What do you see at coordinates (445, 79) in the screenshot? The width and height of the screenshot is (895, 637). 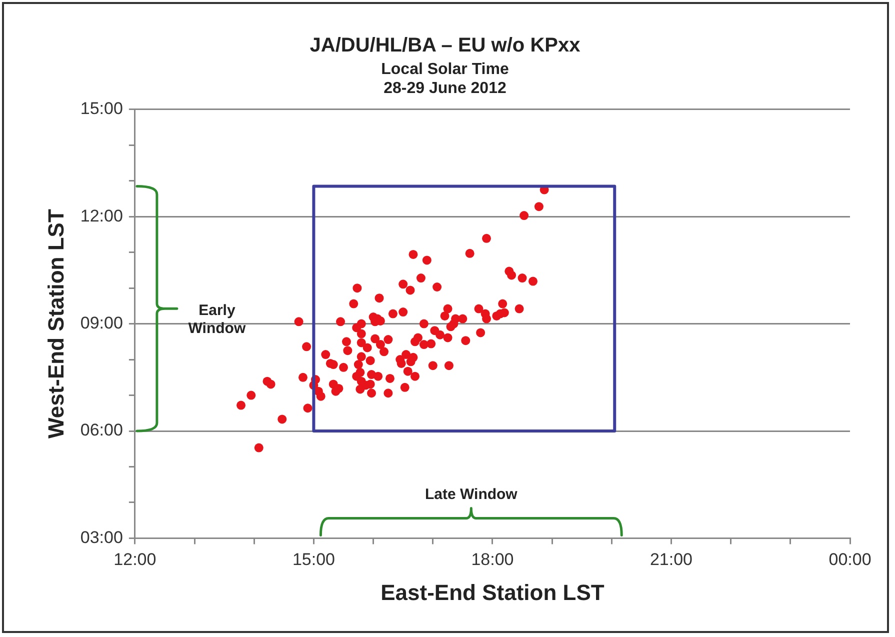 I see `chart-subtitle: Local Solar Time 28-29 June 2012` at bounding box center [445, 79].